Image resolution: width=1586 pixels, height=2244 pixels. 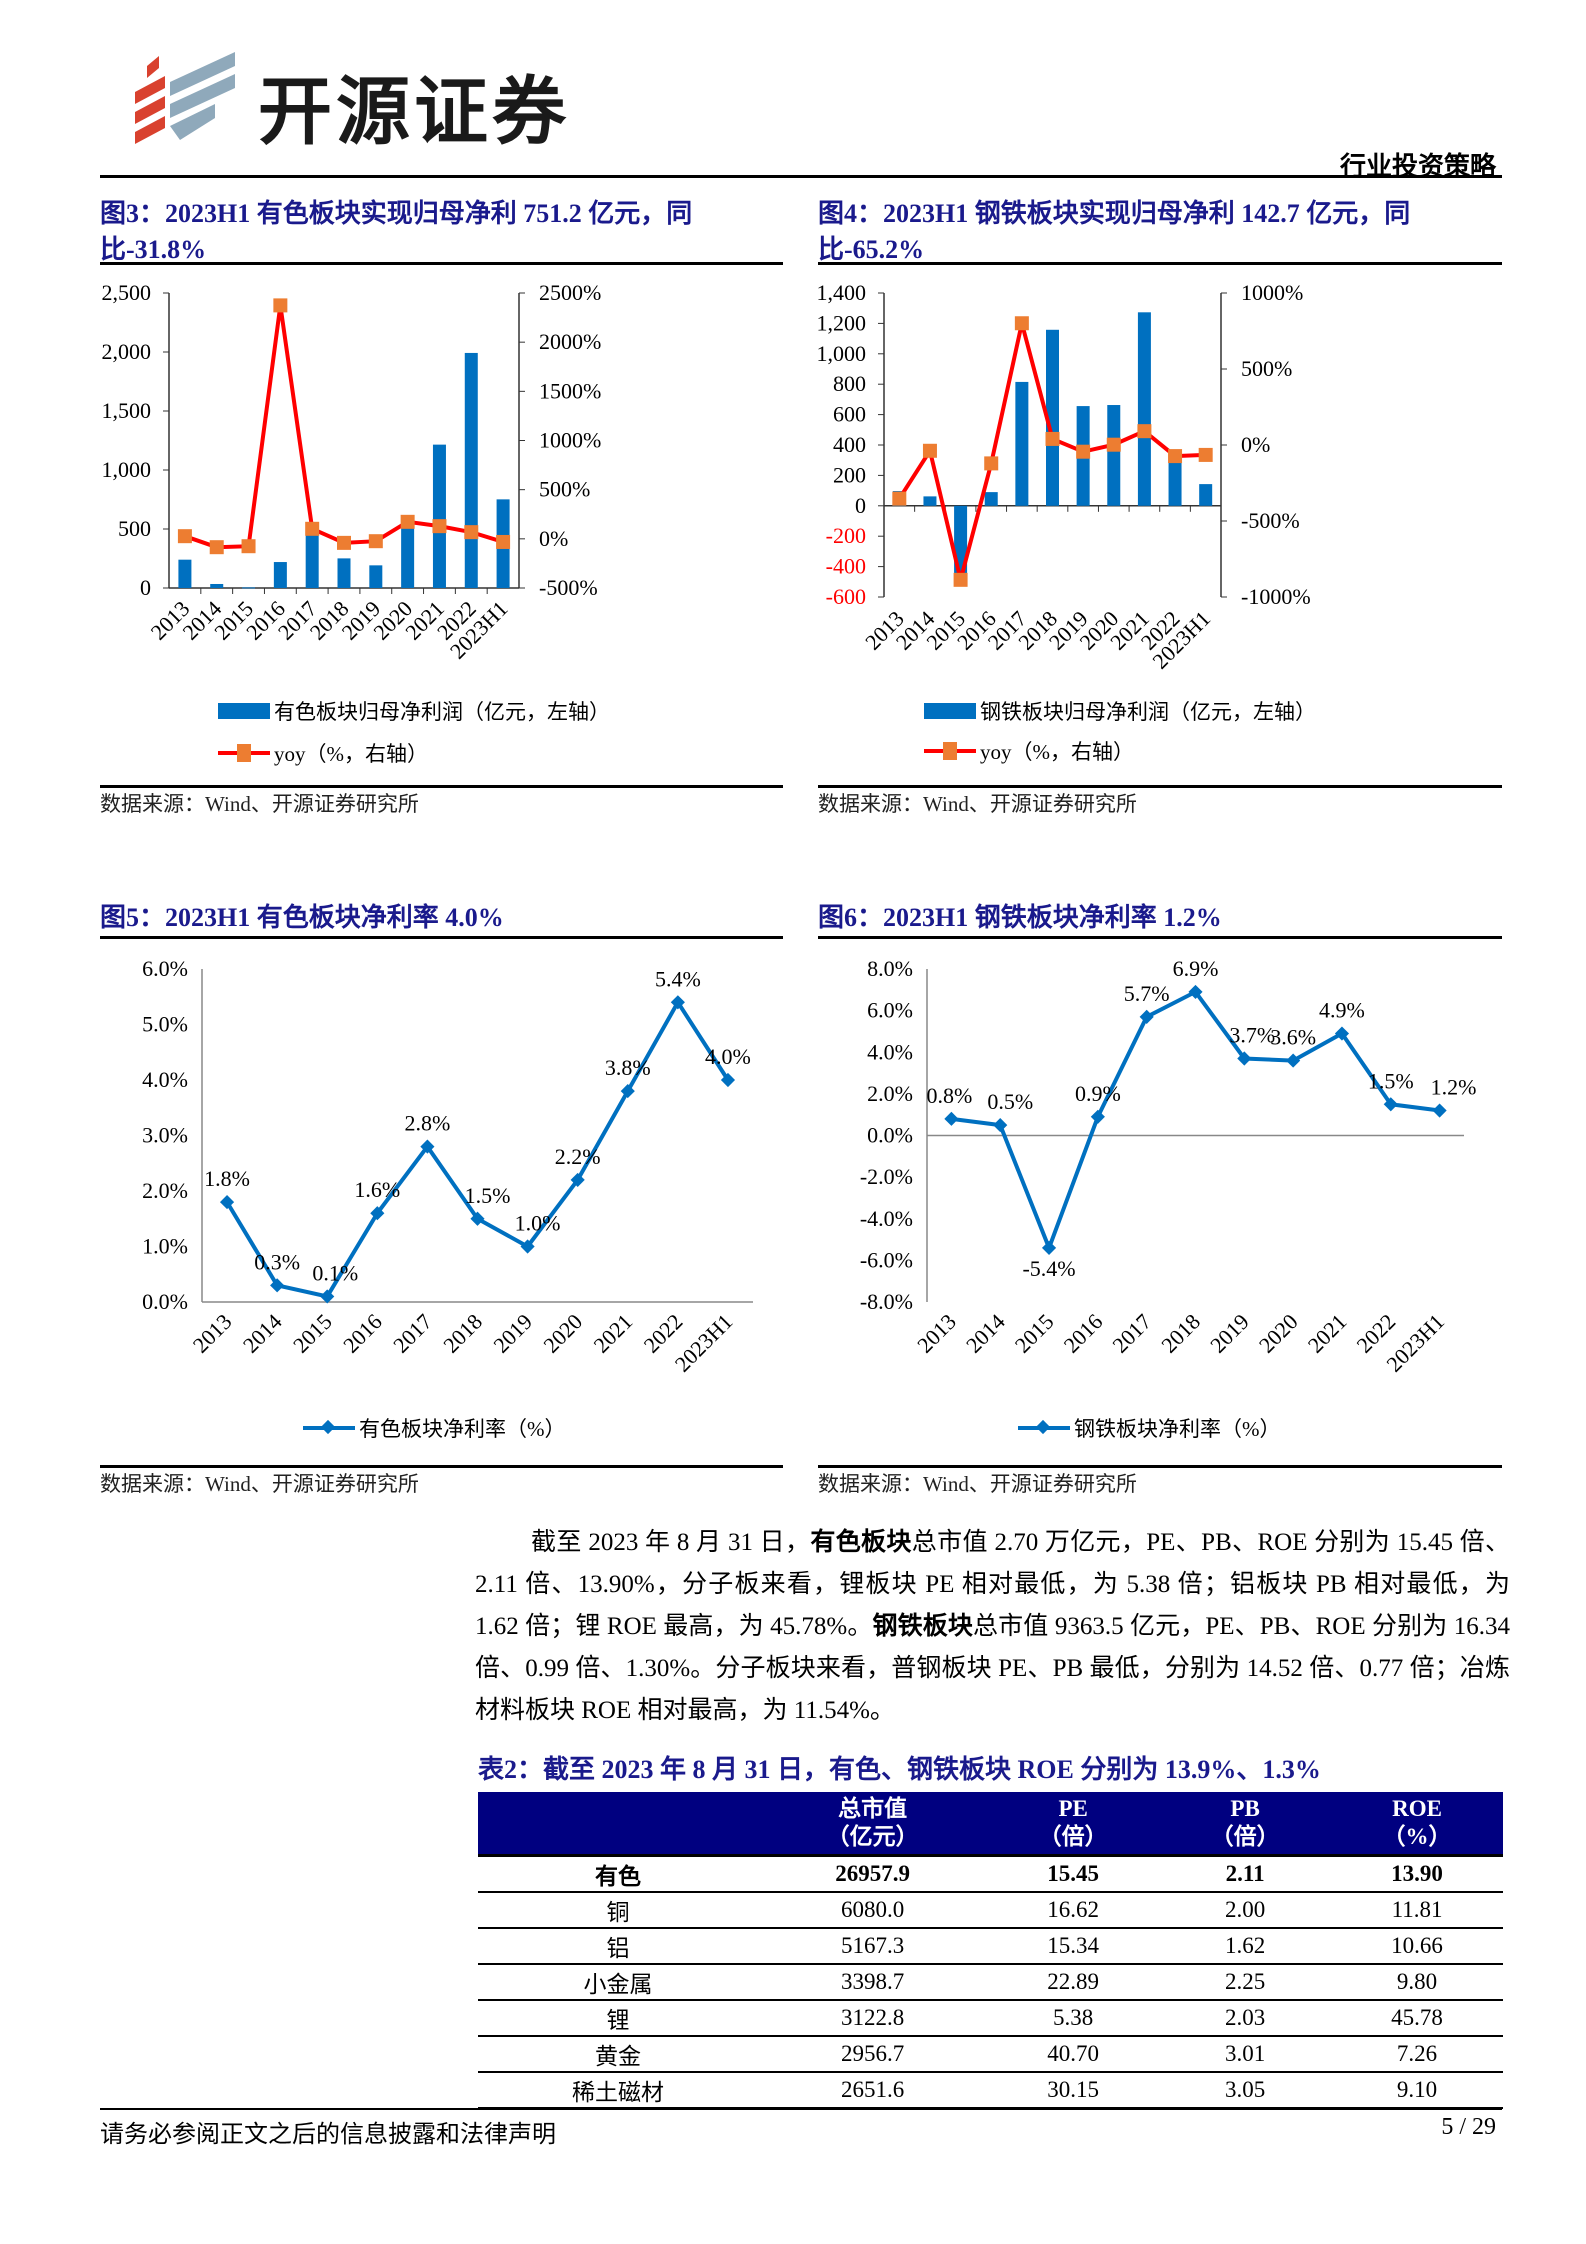 What do you see at coordinates (801, 176) in the screenshot?
I see `header-divider` at bounding box center [801, 176].